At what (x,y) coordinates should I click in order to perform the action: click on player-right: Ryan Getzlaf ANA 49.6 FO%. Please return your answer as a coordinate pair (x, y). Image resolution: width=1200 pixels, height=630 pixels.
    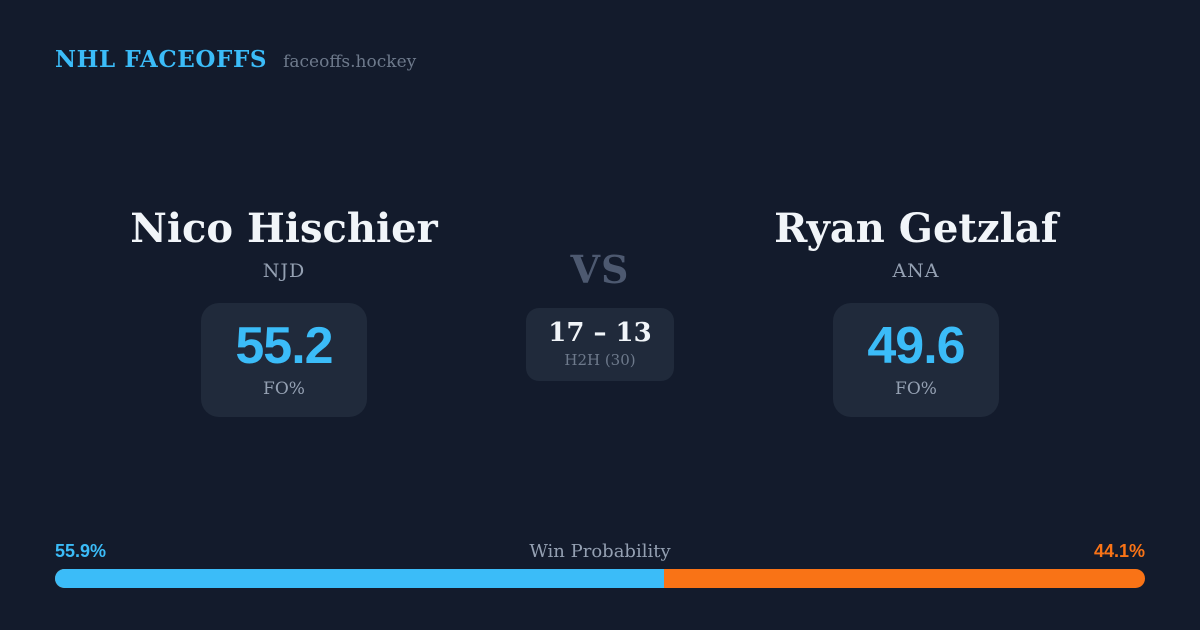
    Looking at the image, I should click on (916, 311).